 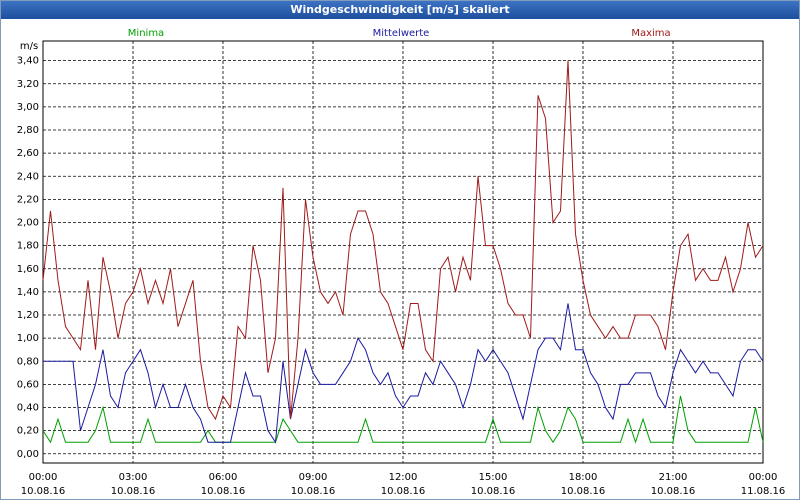 What do you see at coordinates (146, 33) in the screenshot?
I see `legend-entry: Minima` at bounding box center [146, 33].